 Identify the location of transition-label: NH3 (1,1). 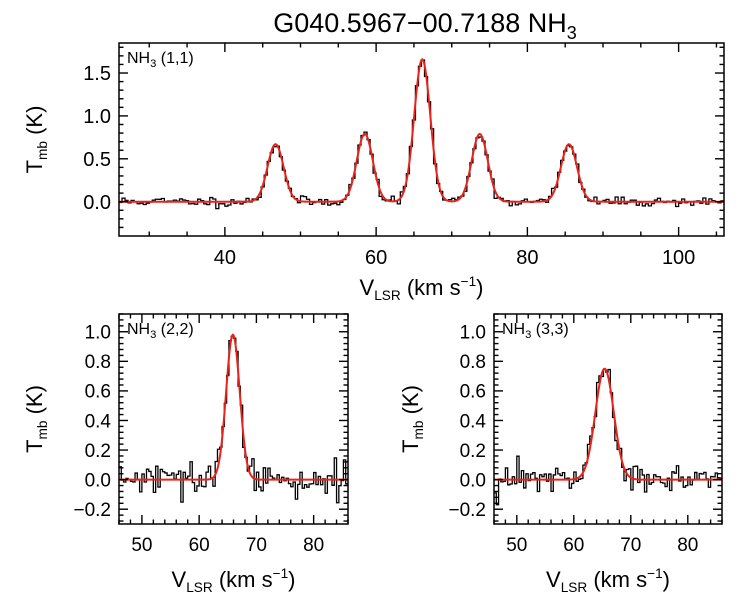
(160, 60).